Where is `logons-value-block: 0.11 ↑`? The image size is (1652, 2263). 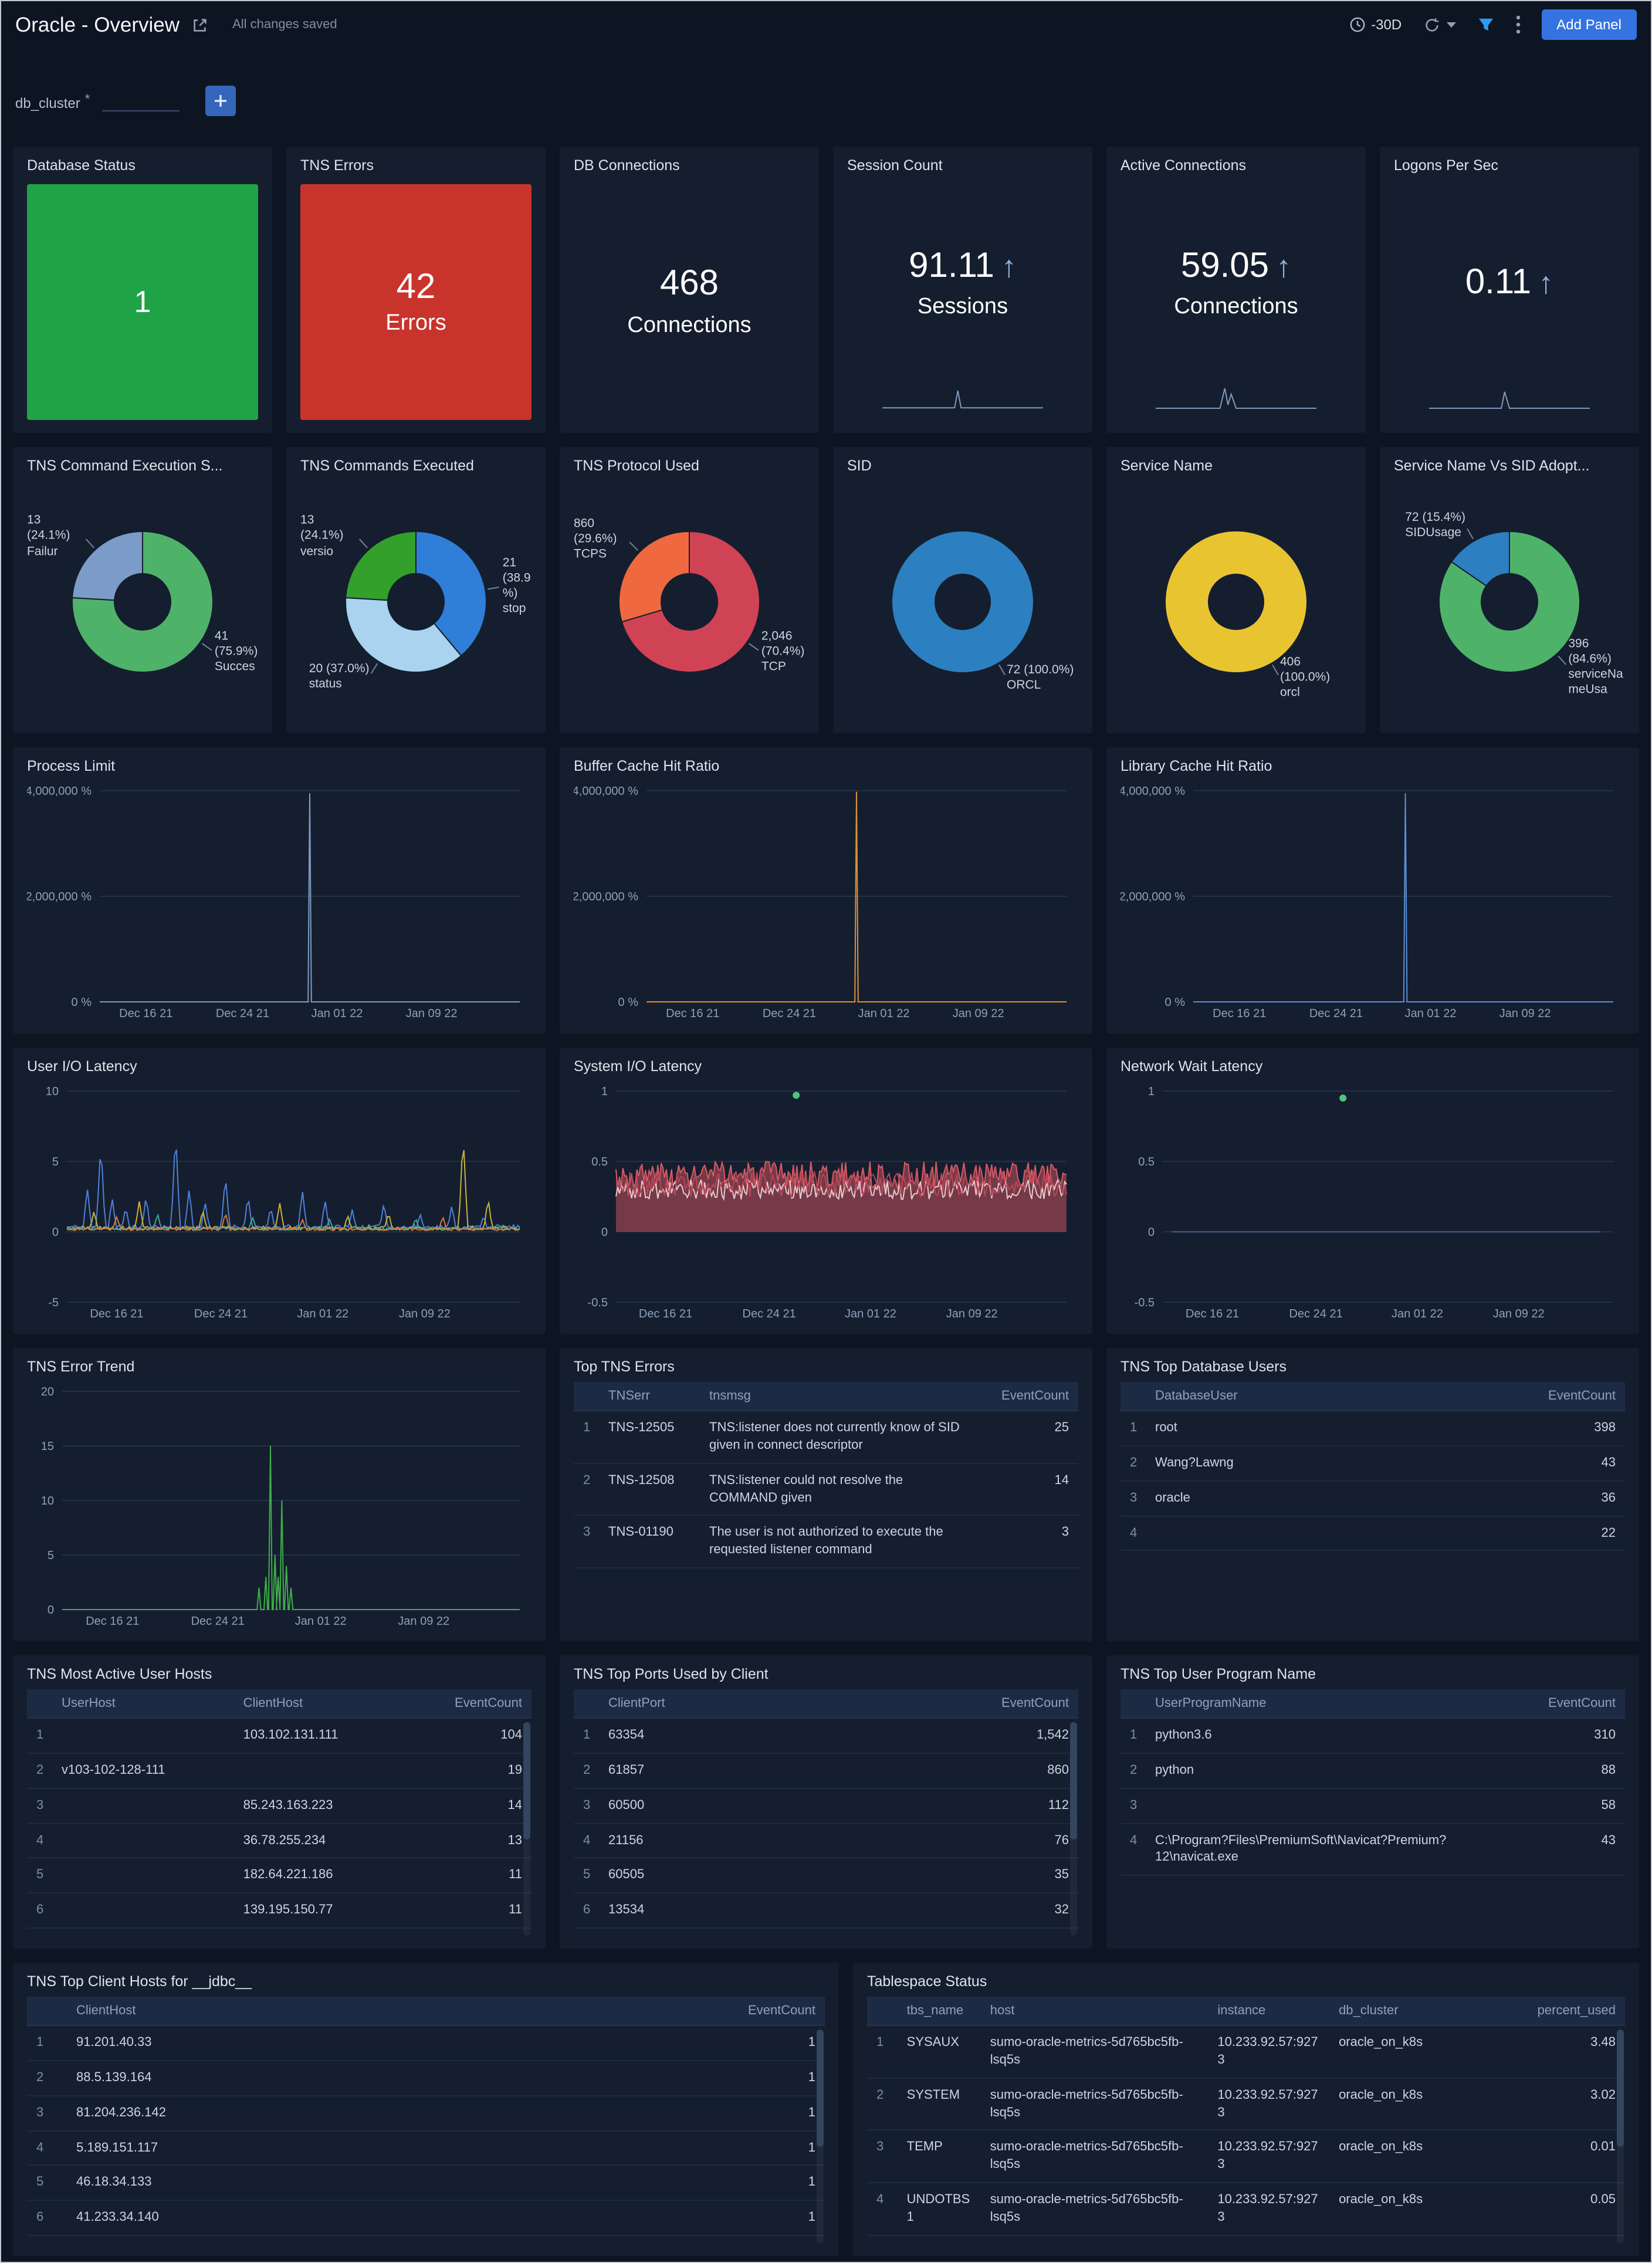 logons-value-block: 0.11 ↑ is located at coordinates (1510, 283).